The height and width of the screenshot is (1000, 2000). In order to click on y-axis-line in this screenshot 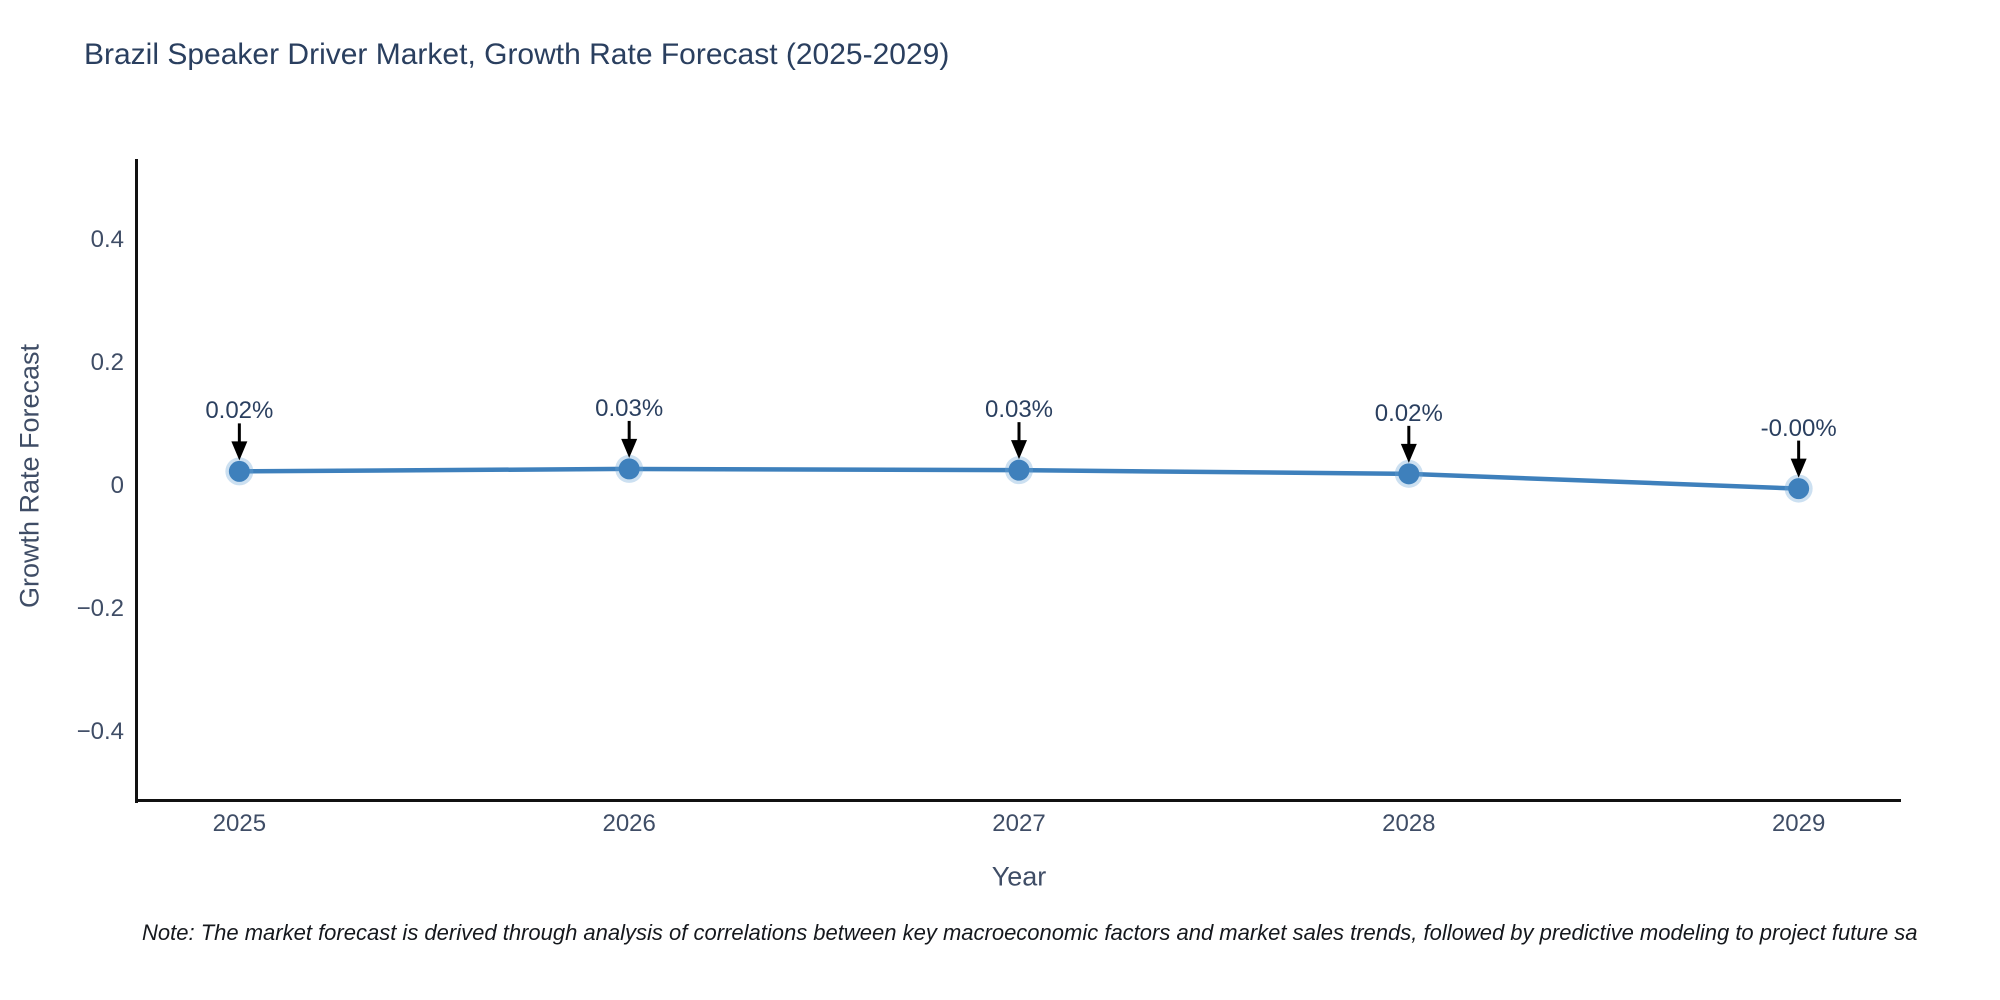, I will do `click(136, 481)`.